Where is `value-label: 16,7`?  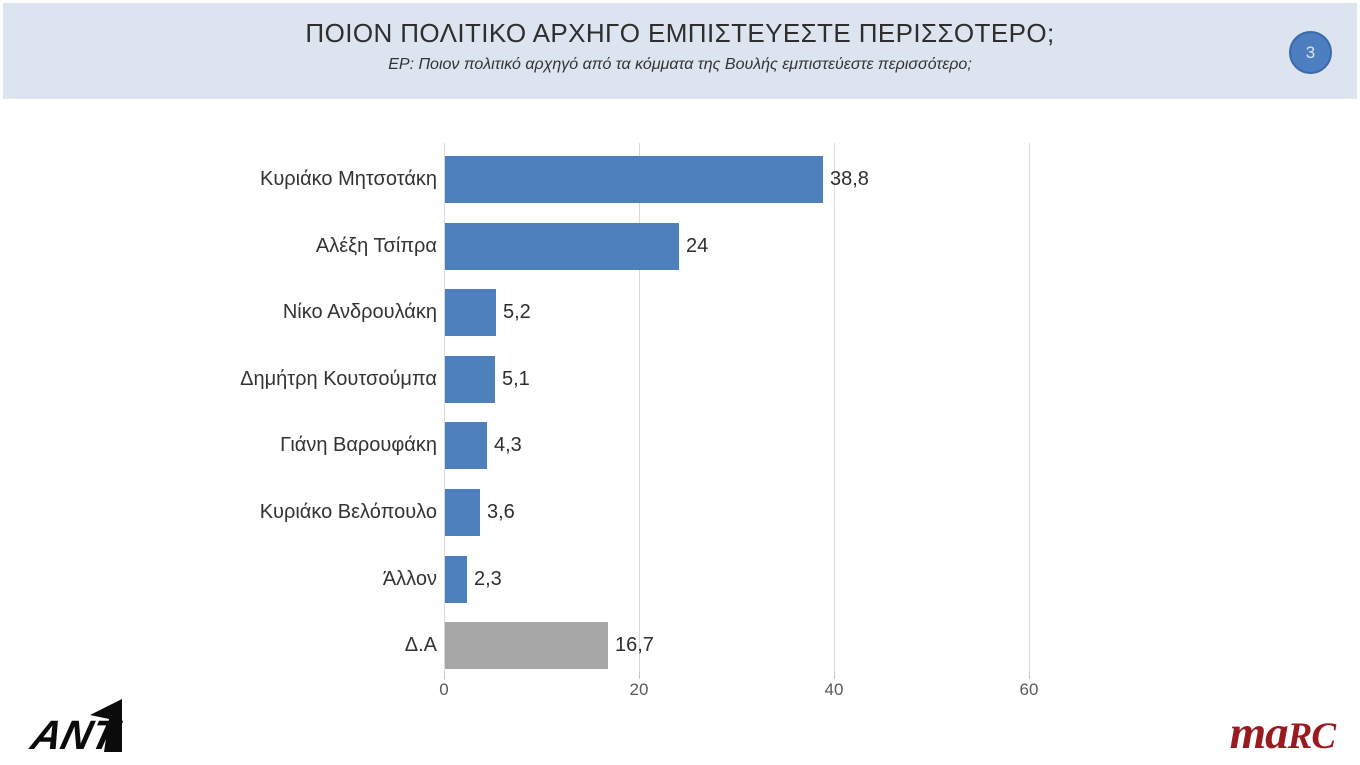 value-label: 16,7 is located at coordinates (634, 645).